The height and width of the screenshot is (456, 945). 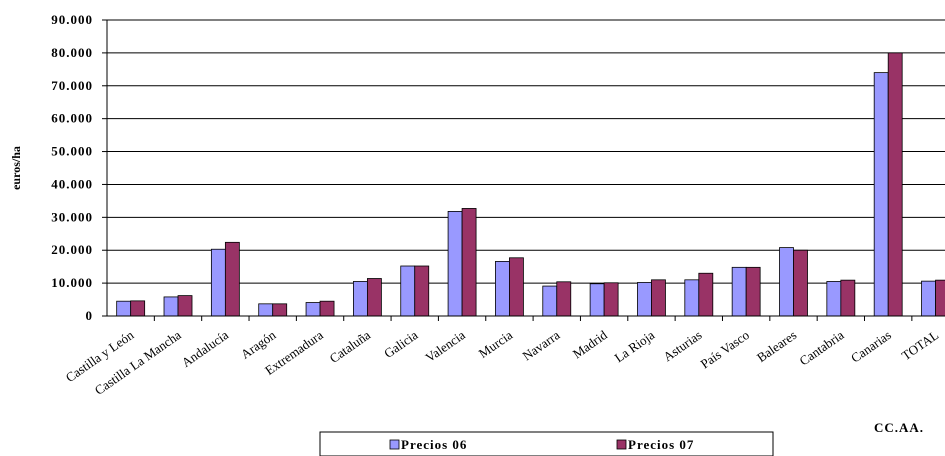 I want to click on bar-precios-07-castilla-la-mancha, so click(x=185, y=306).